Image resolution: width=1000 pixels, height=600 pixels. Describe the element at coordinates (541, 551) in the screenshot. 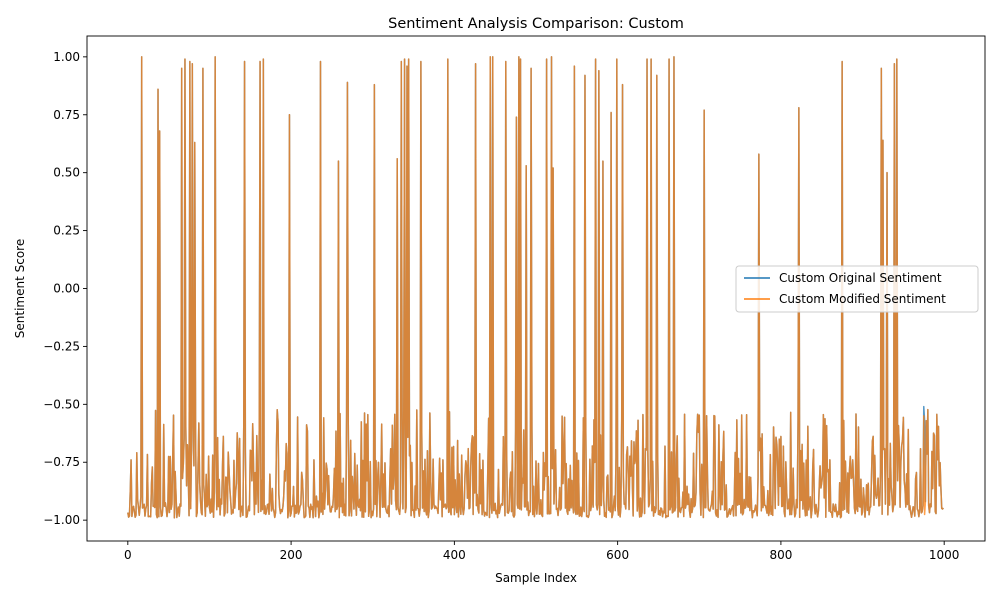

I see `x-axis-ticks: 0 200 400 600 800 1000` at that location.